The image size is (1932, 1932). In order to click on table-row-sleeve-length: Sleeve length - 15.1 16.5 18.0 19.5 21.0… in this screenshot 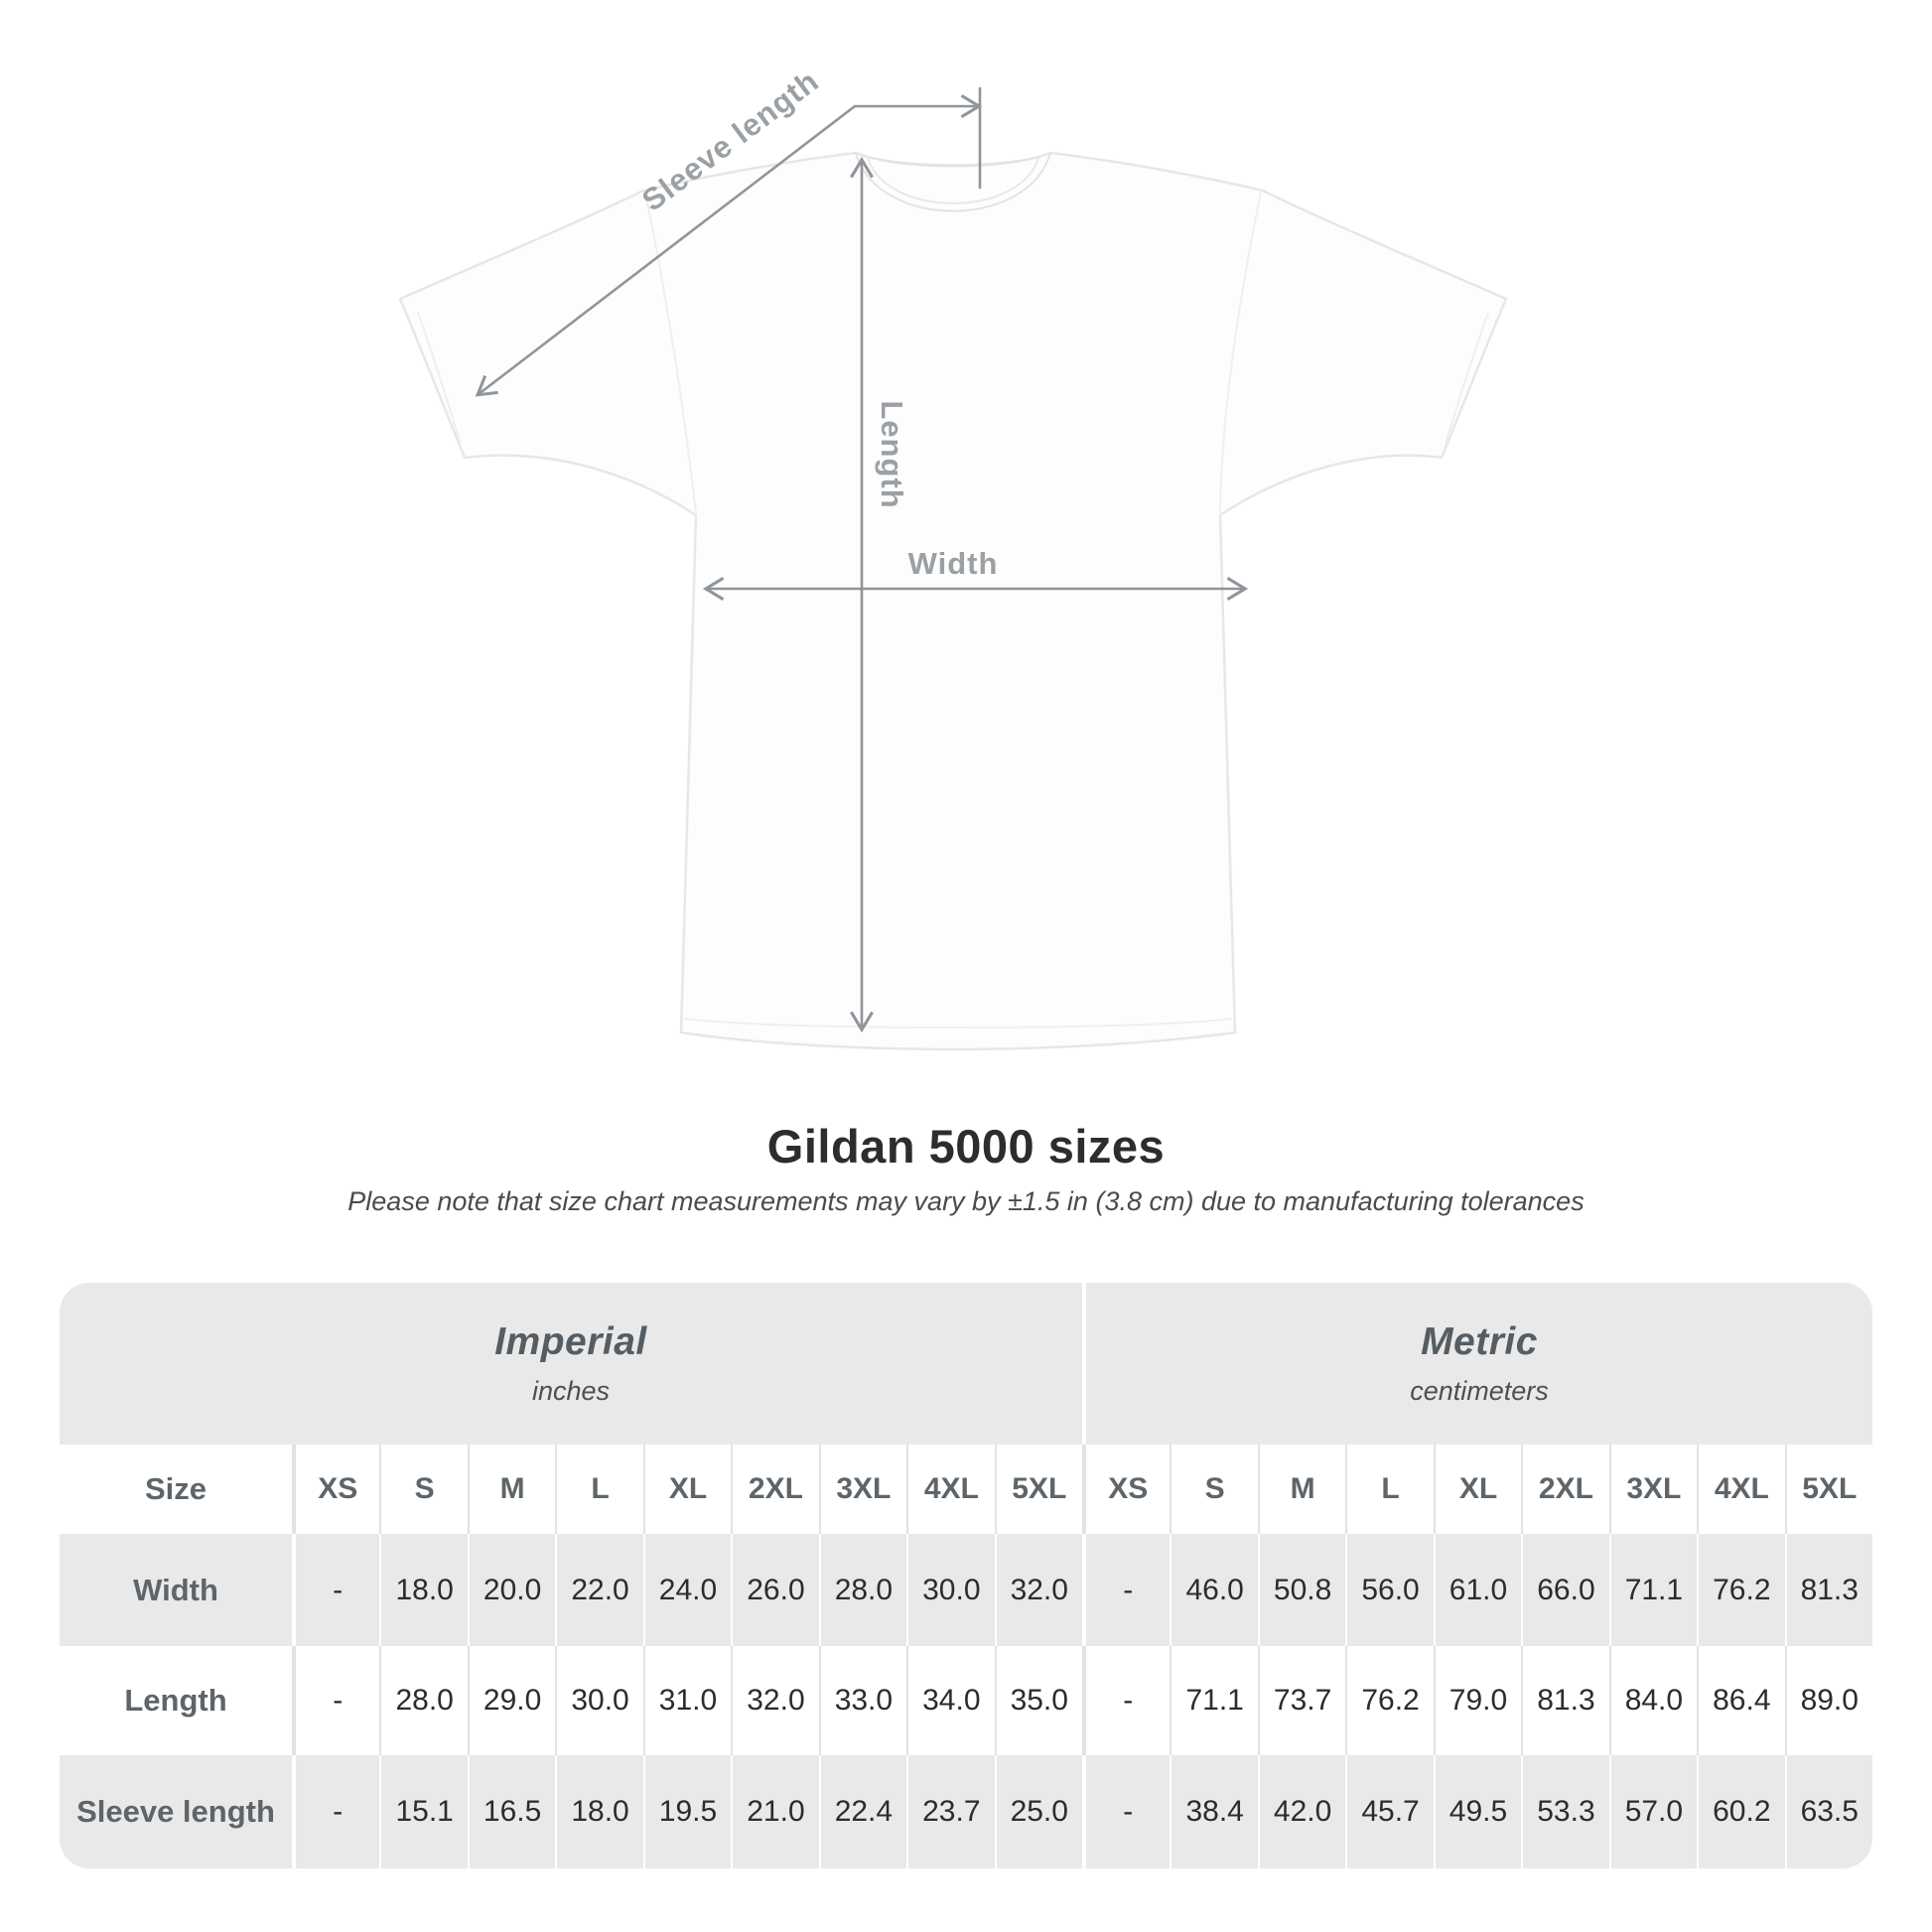, I will do `click(966, 1812)`.